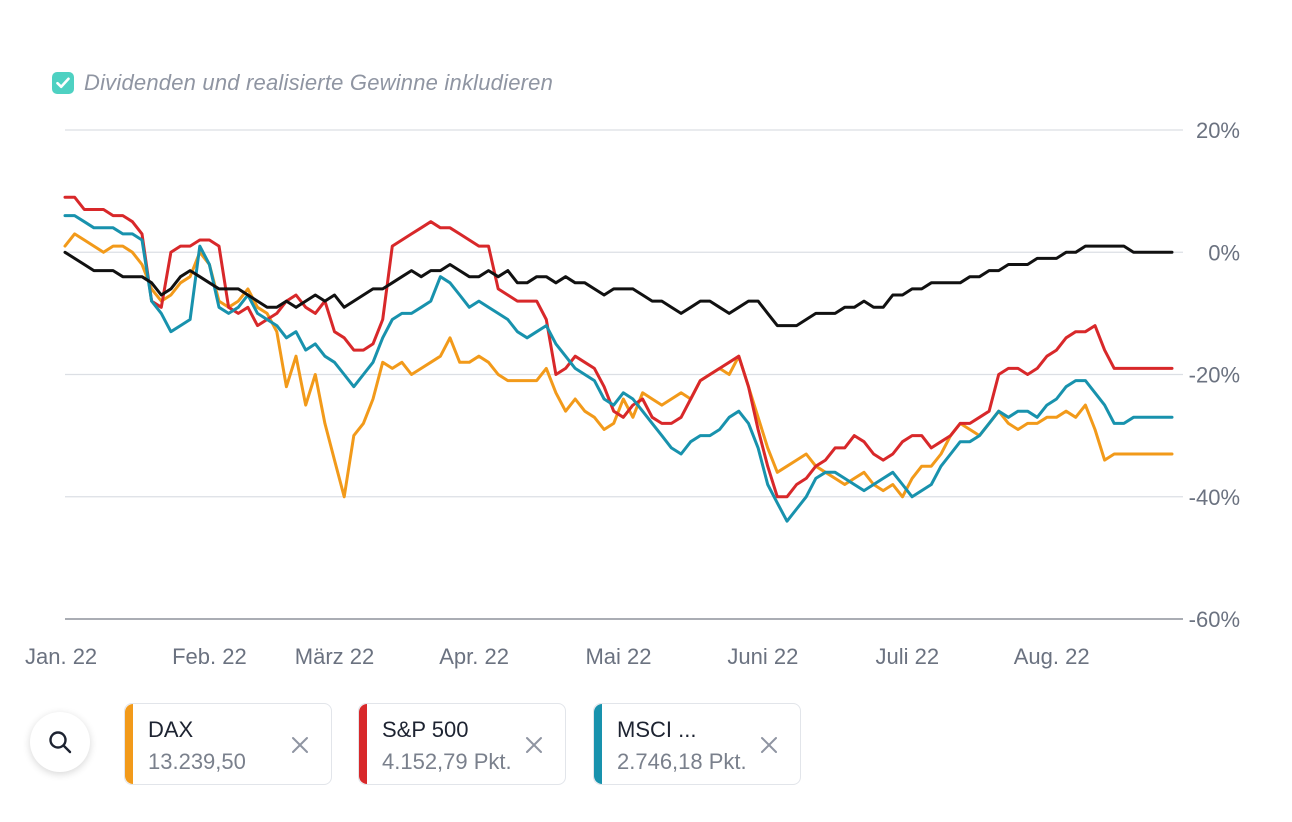  I want to click on search-icon, so click(60, 742).